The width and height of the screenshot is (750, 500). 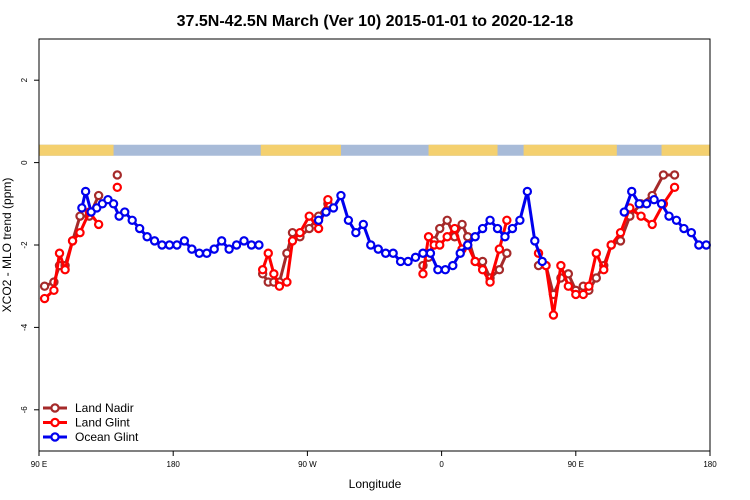 I want to click on x-axis-label: Longitude, so click(x=375, y=484).